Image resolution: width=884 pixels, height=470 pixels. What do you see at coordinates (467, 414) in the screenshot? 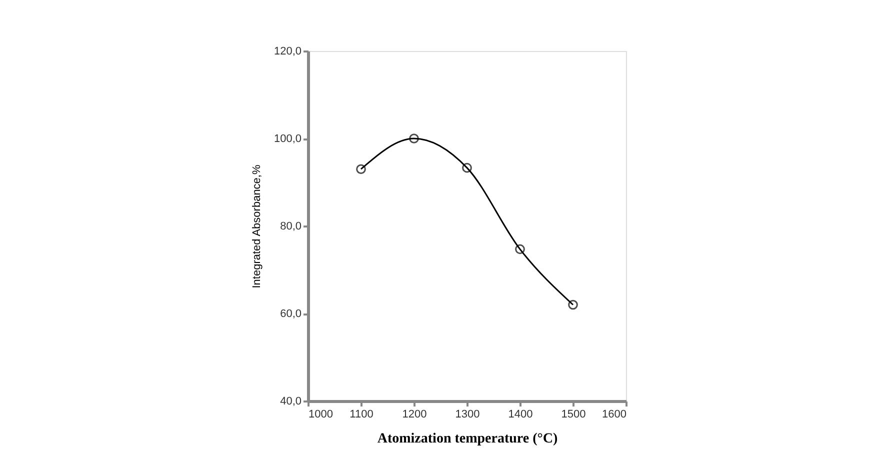
I see `x-tick-label: 1300` at bounding box center [467, 414].